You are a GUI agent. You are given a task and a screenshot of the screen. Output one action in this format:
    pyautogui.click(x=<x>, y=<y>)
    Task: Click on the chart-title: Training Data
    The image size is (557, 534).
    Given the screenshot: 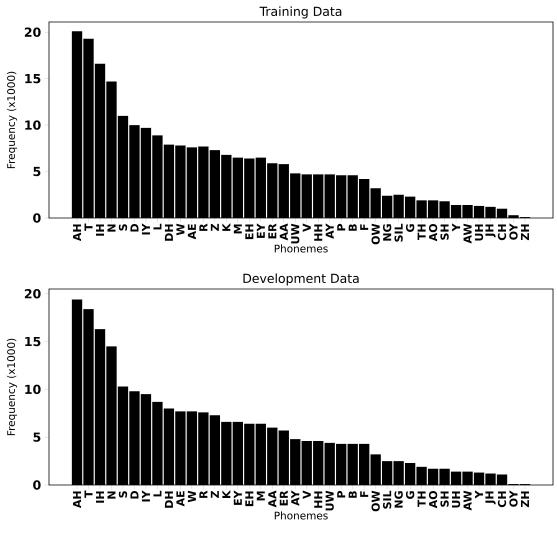 What is the action you would take?
    pyautogui.click(x=301, y=12)
    